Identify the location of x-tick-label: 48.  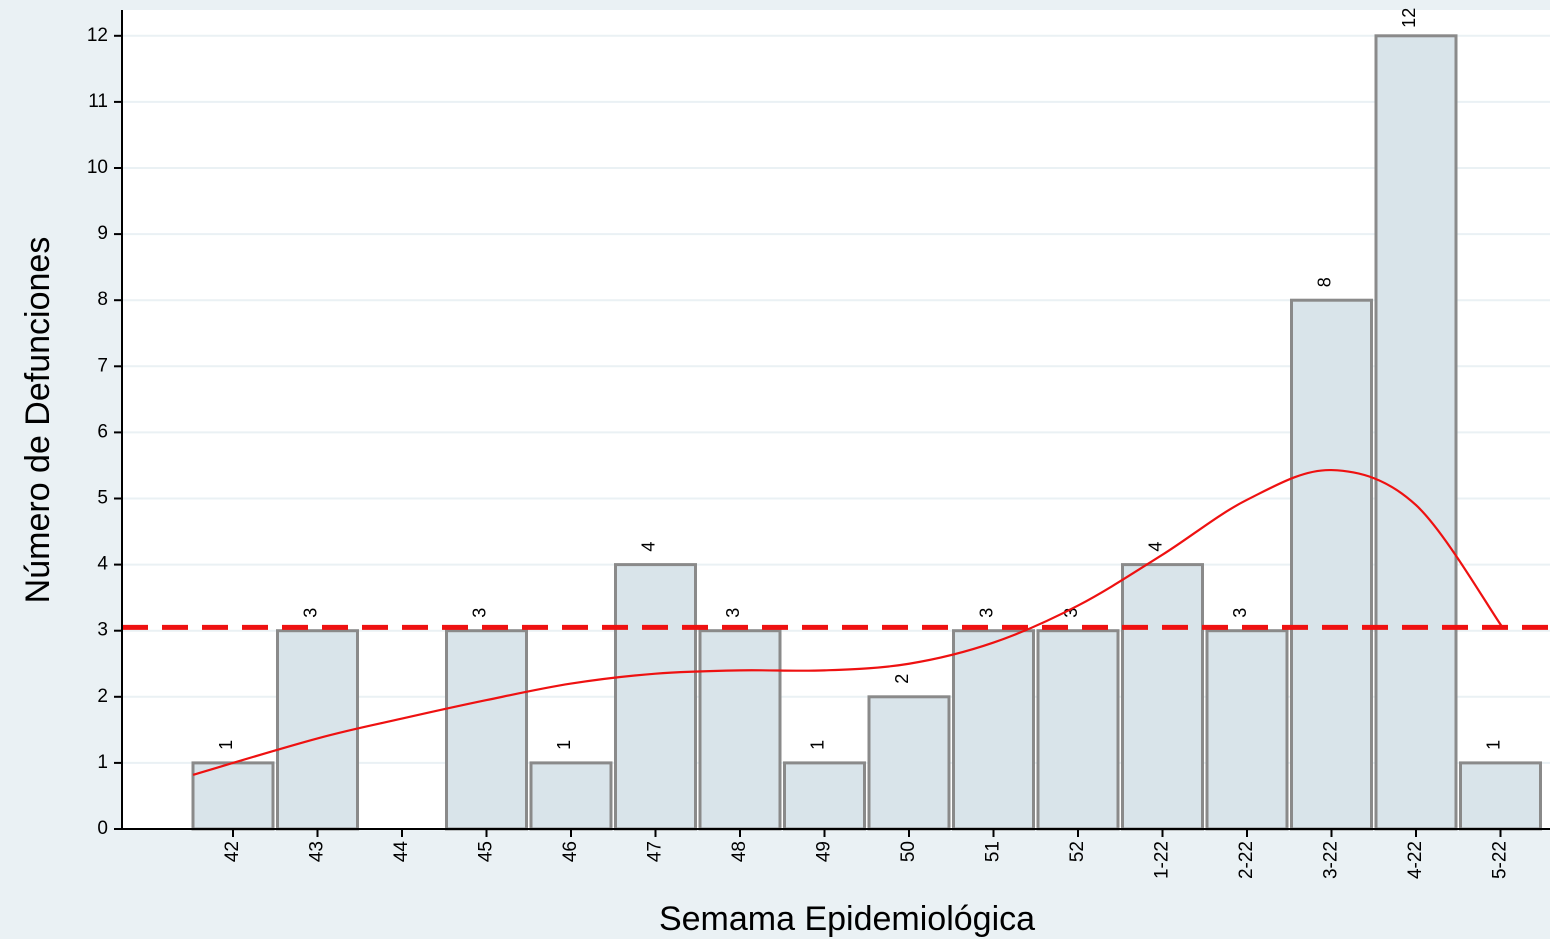
(739, 851).